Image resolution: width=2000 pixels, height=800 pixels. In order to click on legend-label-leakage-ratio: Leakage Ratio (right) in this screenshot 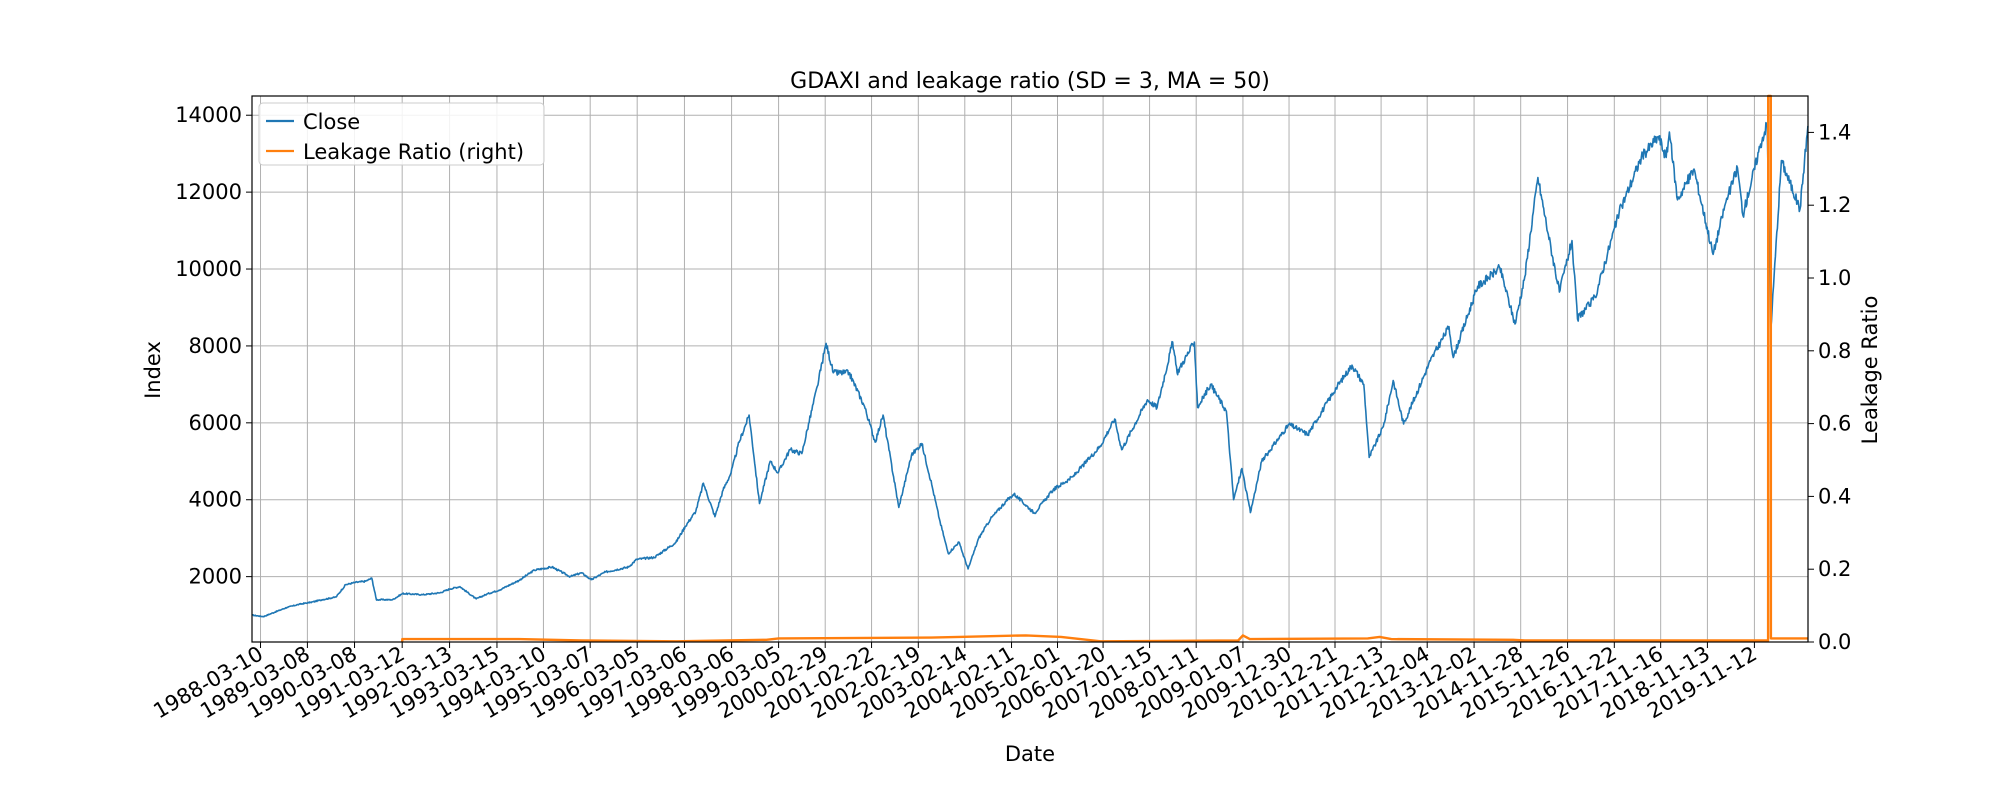, I will do `click(413, 152)`.